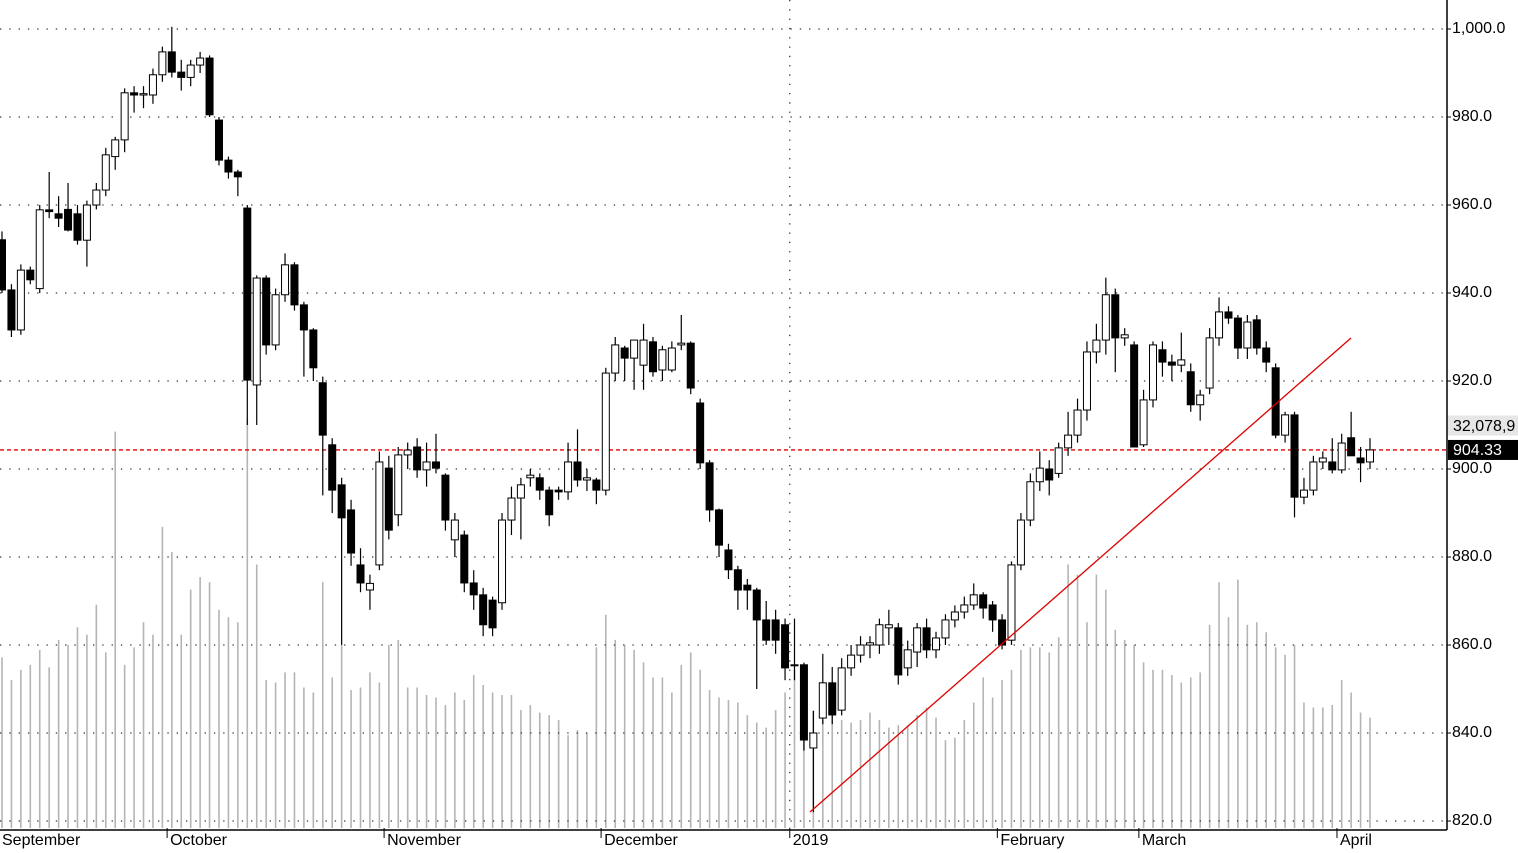 The height and width of the screenshot is (853, 1518). Describe the element at coordinates (1164, 840) in the screenshot. I see `x-tick-label: March` at that location.